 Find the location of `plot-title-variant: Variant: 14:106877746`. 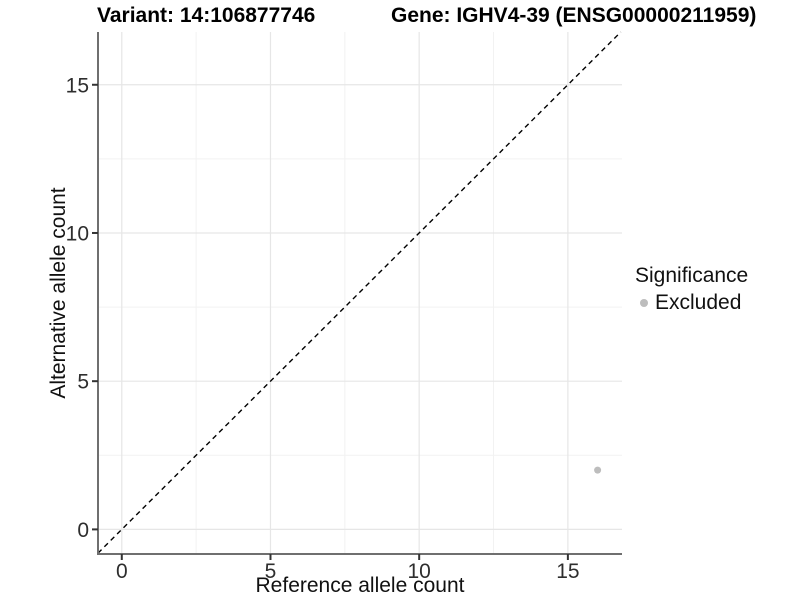

plot-title-variant: Variant: 14:106877746 is located at coordinates (206, 15).